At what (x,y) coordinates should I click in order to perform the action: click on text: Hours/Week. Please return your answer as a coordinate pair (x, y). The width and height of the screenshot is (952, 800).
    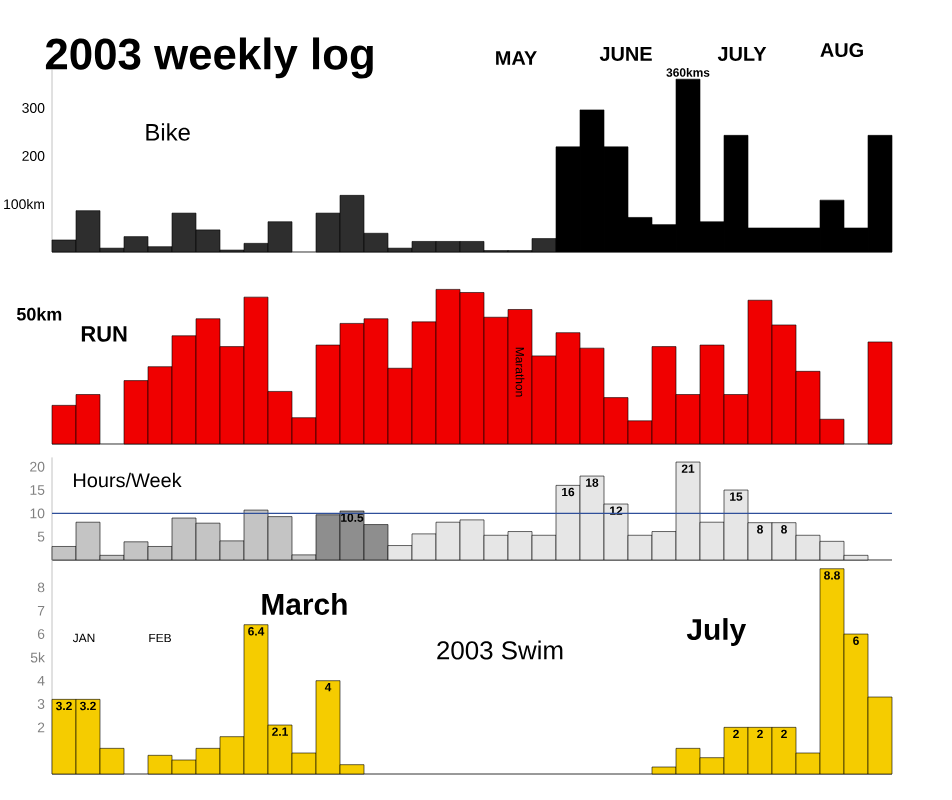
    Looking at the image, I should click on (128, 480).